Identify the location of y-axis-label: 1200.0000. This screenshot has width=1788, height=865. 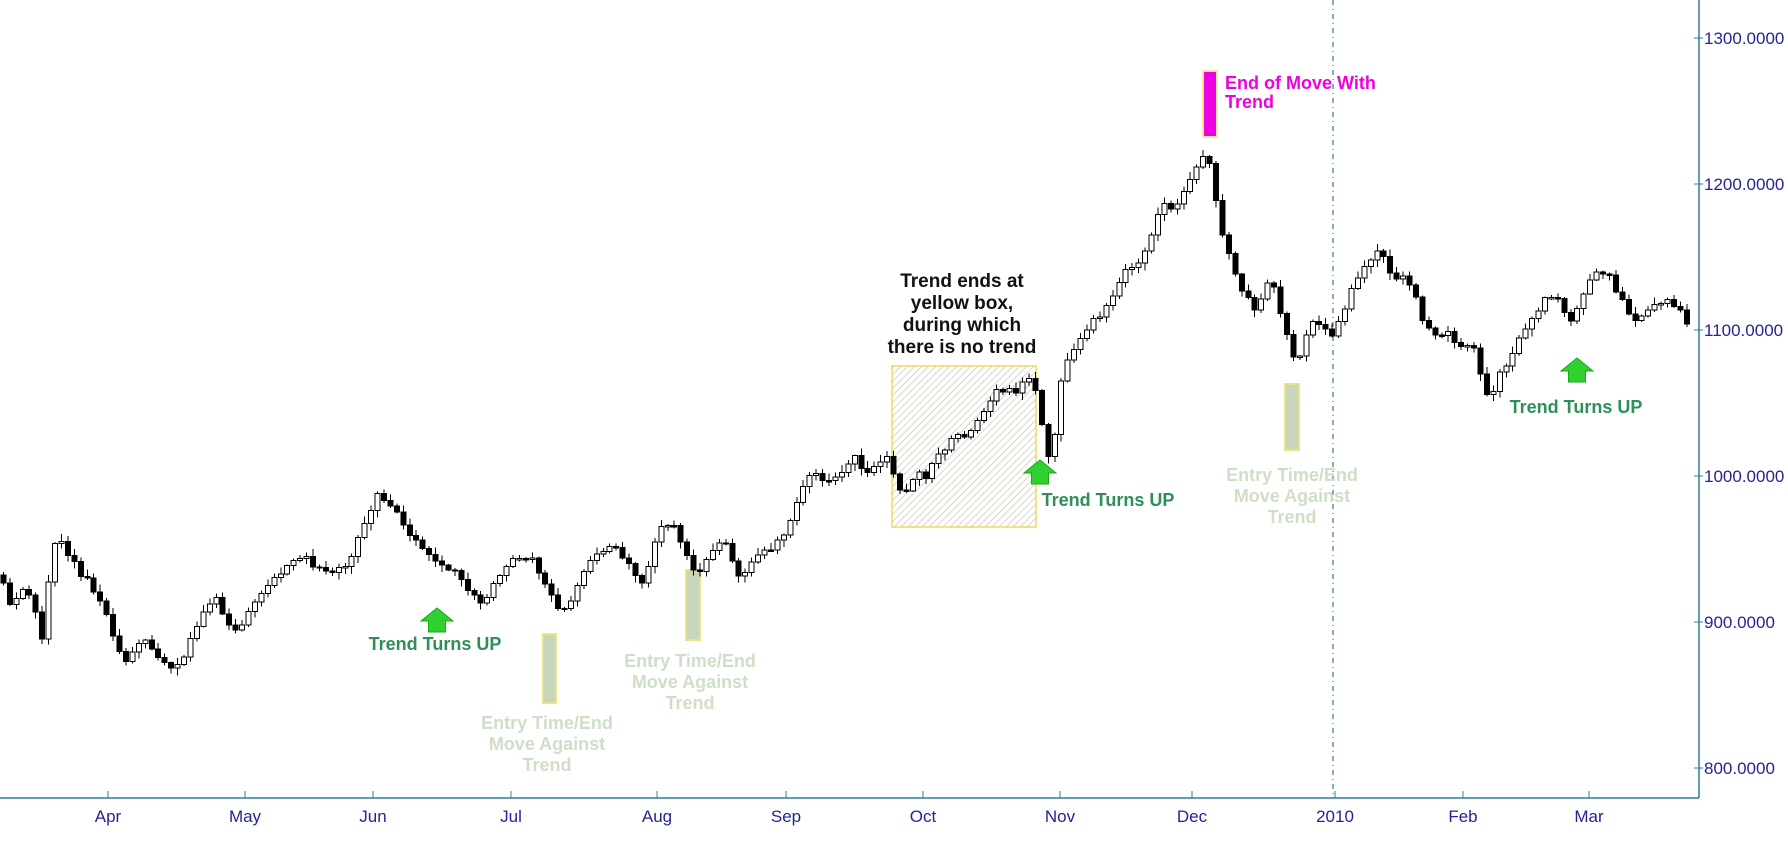
(1744, 184).